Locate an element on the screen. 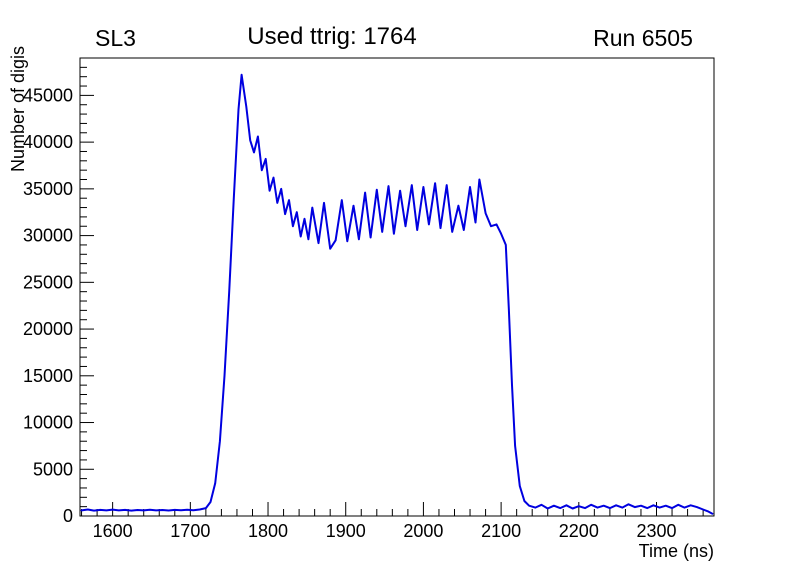  y-tick-label: 20000 is located at coordinates (48, 329).